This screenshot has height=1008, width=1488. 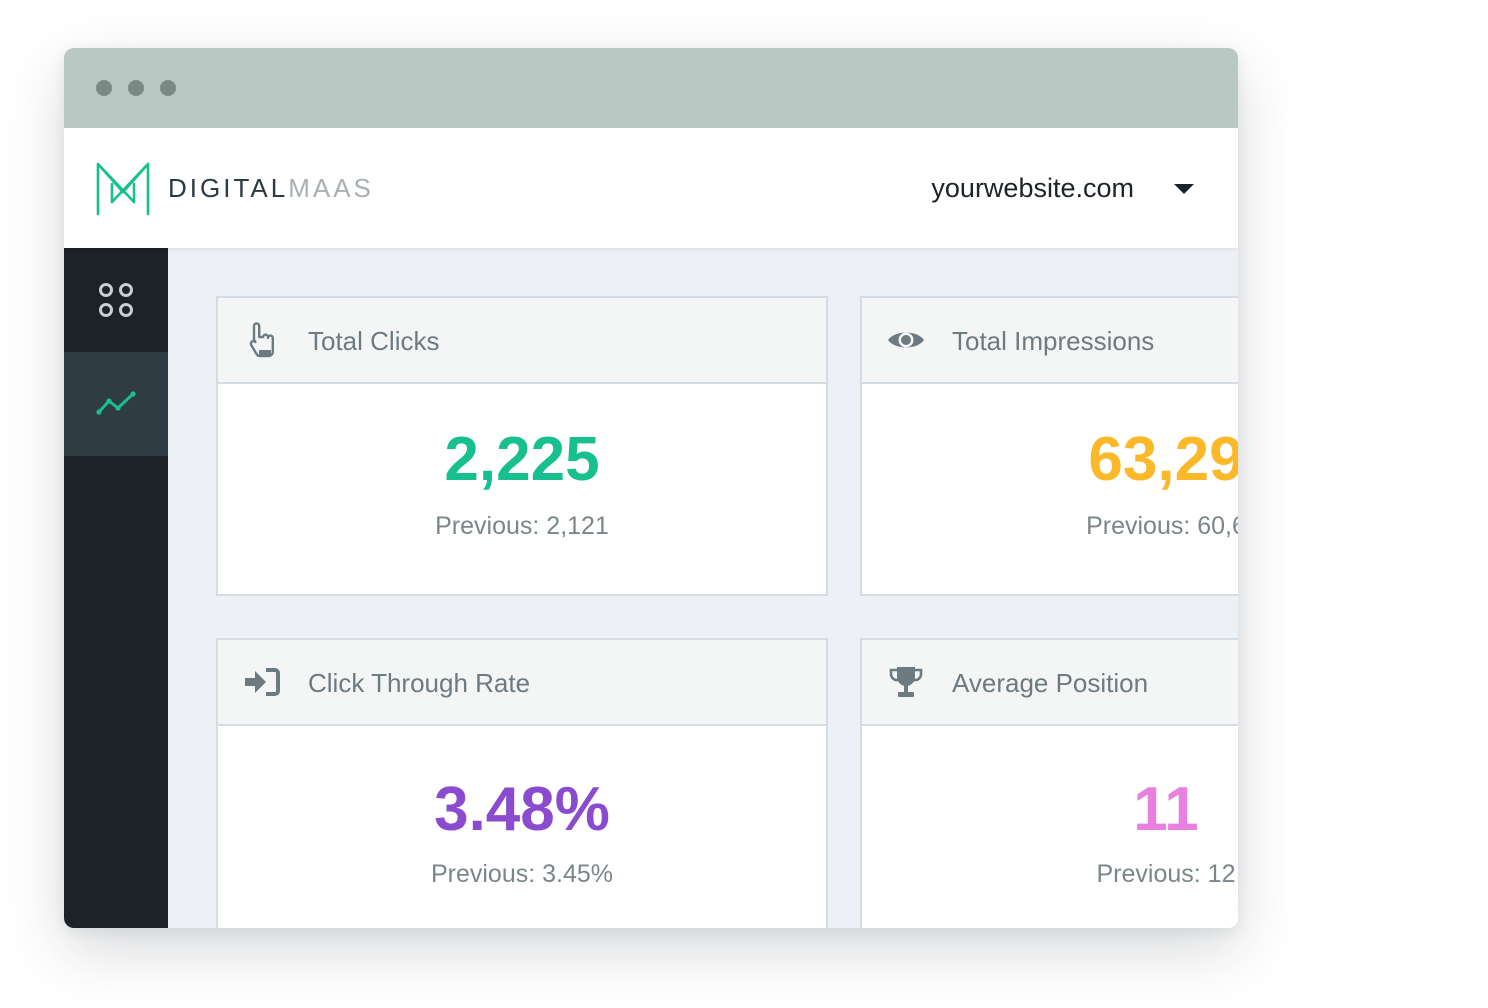 I want to click on card-body: 3.48% Previous: 3.45%, so click(x=522, y=827).